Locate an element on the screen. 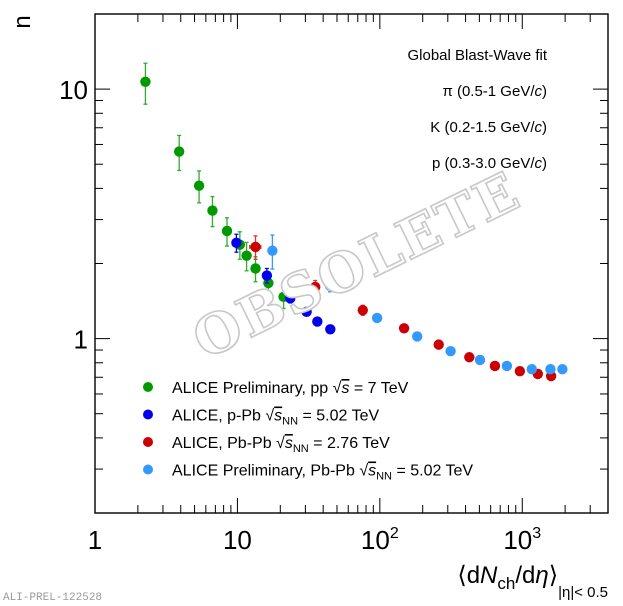  annotation-3: p (0.3-3.0 GeV/c) is located at coordinates (489, 163).